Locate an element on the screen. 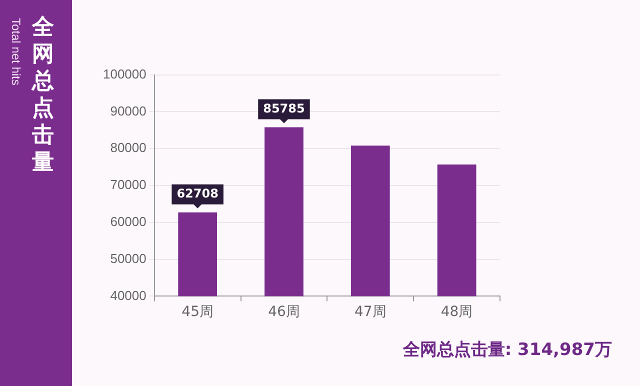  x-tick-label: 48周 is located at coordinates (456, 312).